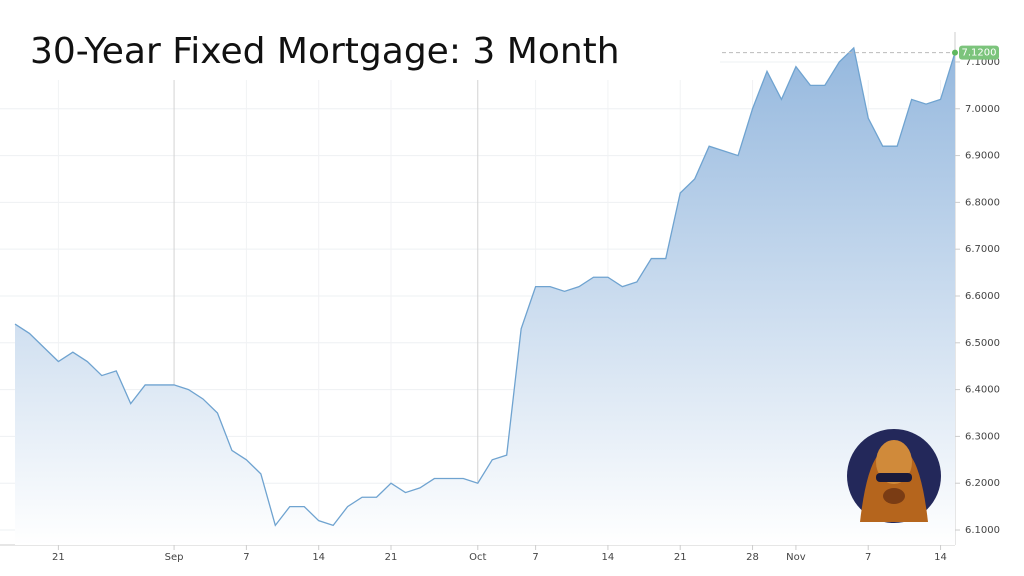 The width and height of the screenshot is (1024, 576). I want to click on y-tick-label: 6.1000, so click(982, 530).